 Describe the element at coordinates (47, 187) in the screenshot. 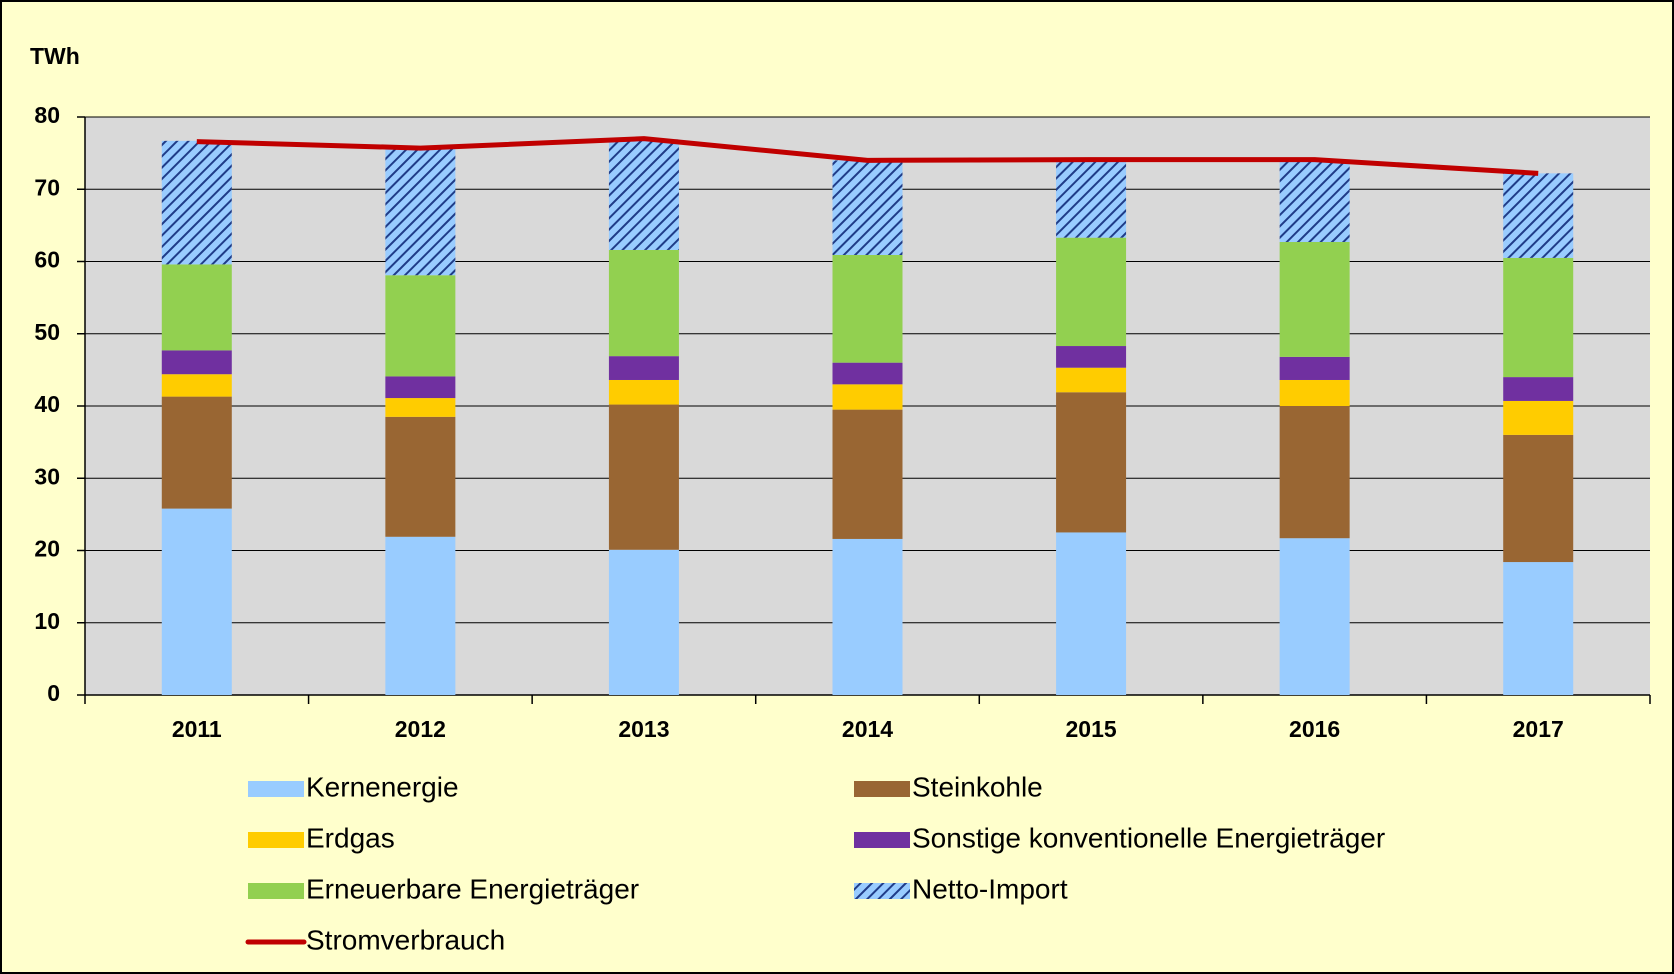

I see `y-tick-label: 70` at that location.